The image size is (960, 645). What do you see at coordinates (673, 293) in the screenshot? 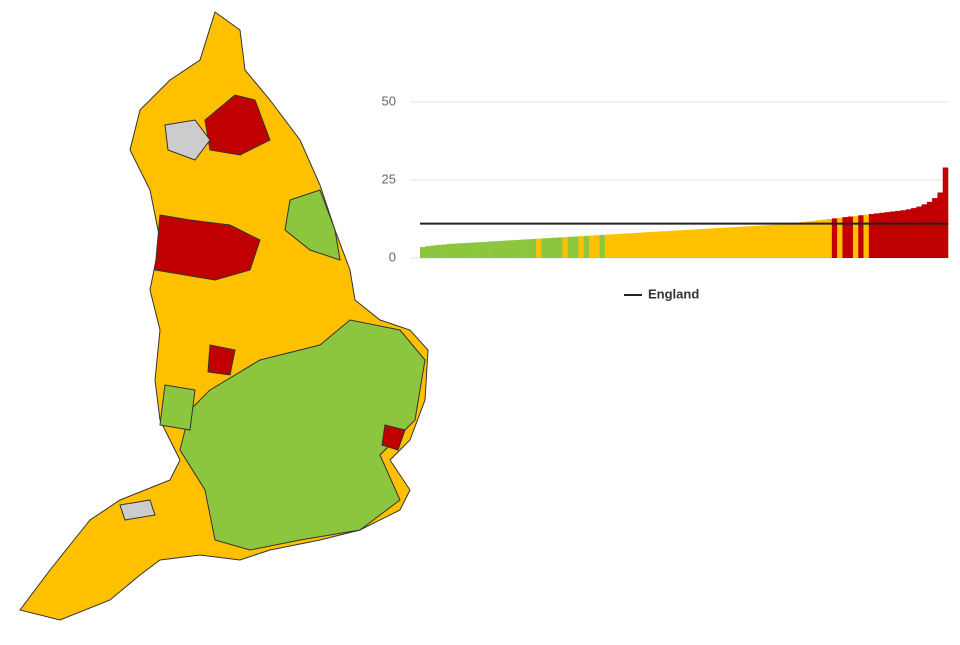
I see `legend-label: England` at bounding box center [673, 293].